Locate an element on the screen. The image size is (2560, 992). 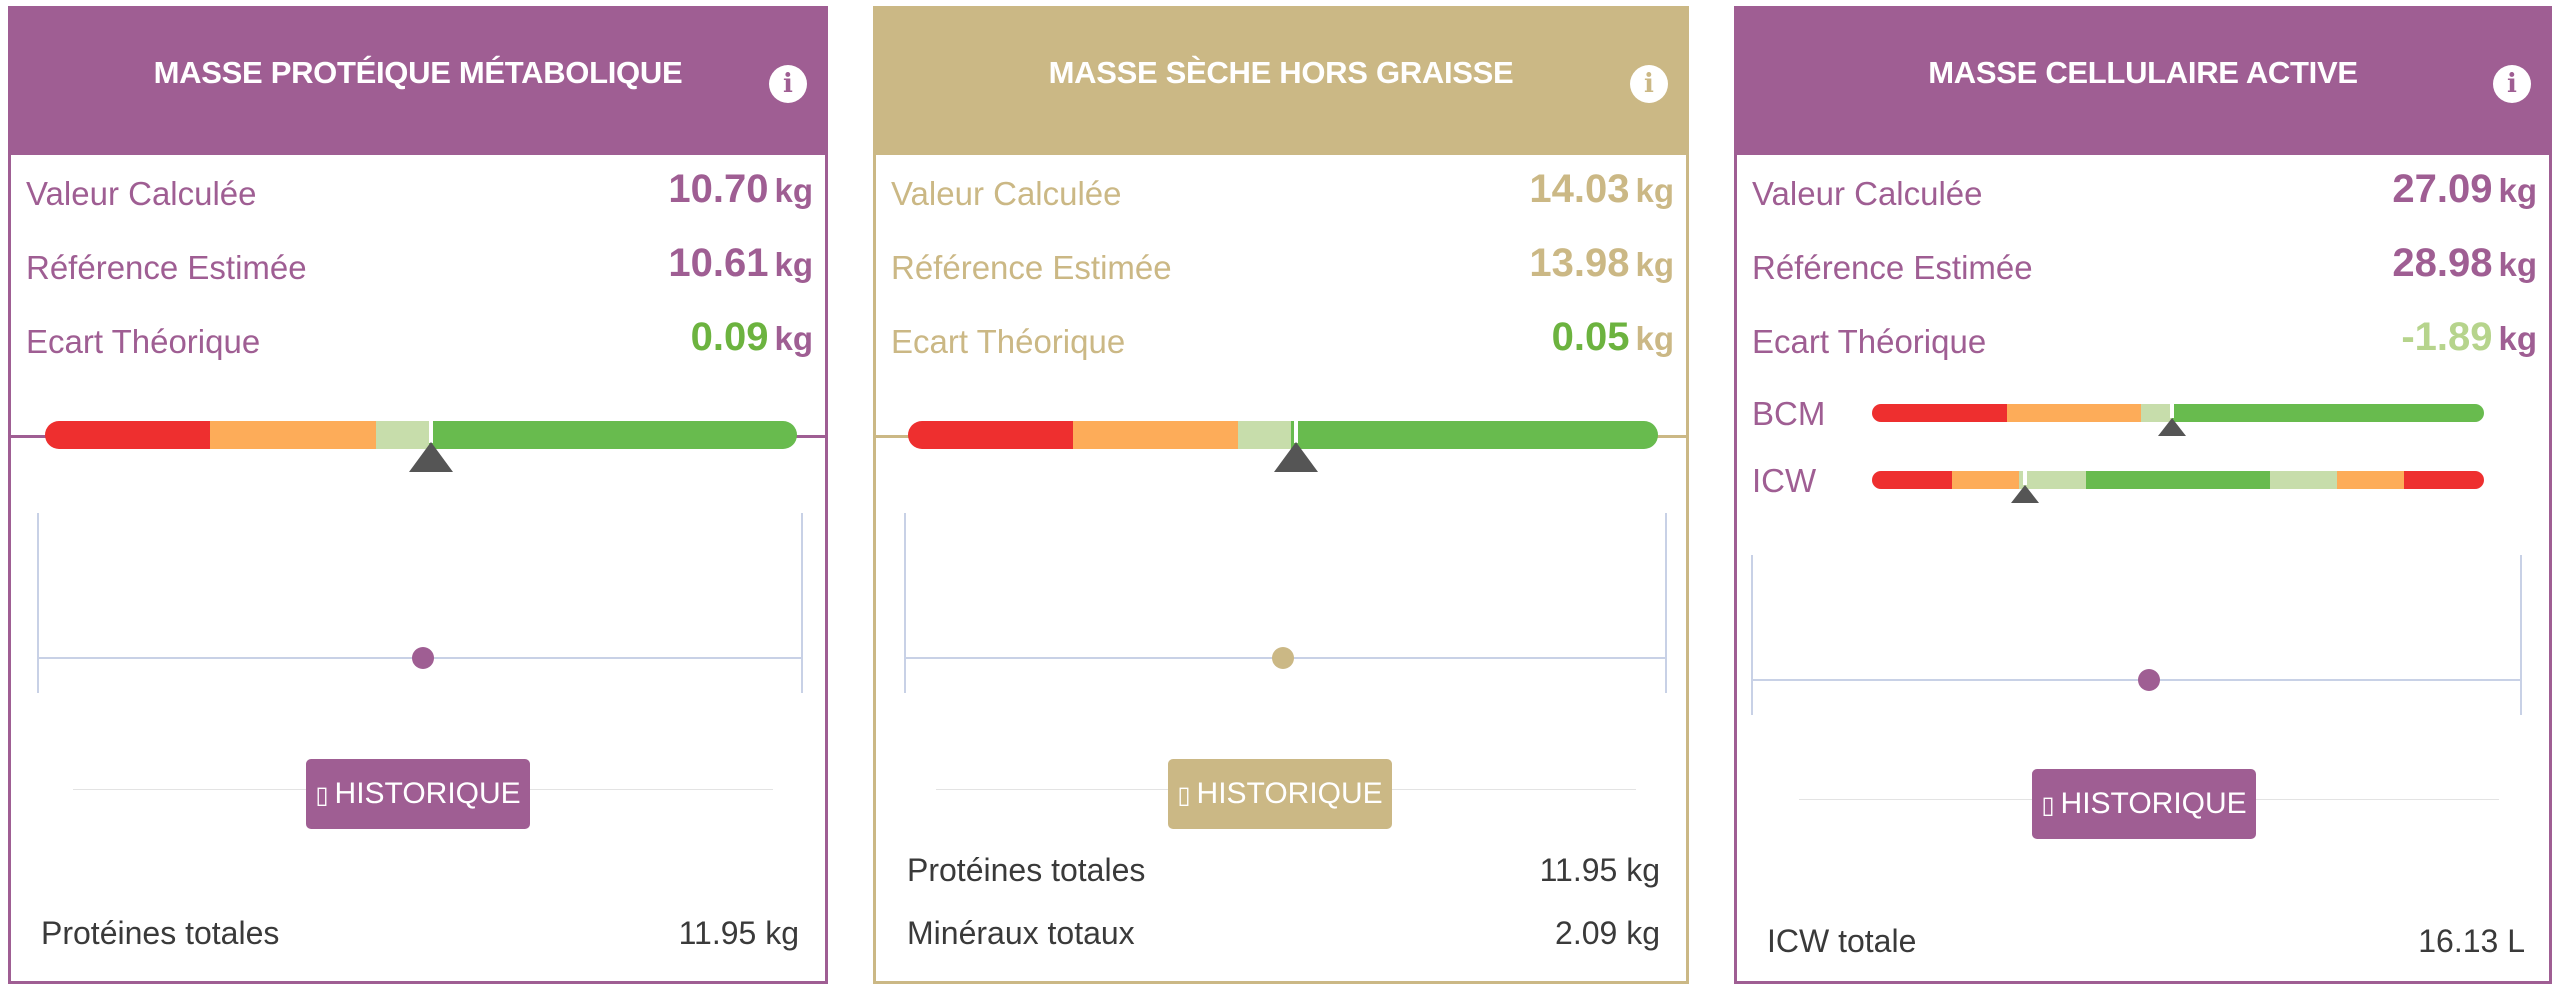
metric-value: 10.70 kg is located at coordinates (740, 189).